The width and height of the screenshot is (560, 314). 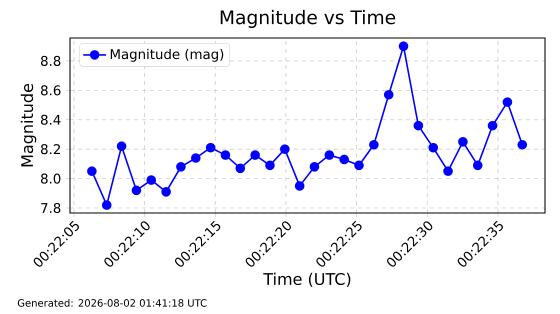 I want to click on legend-label: Magnitude (mag), so click(x=167, y=55).